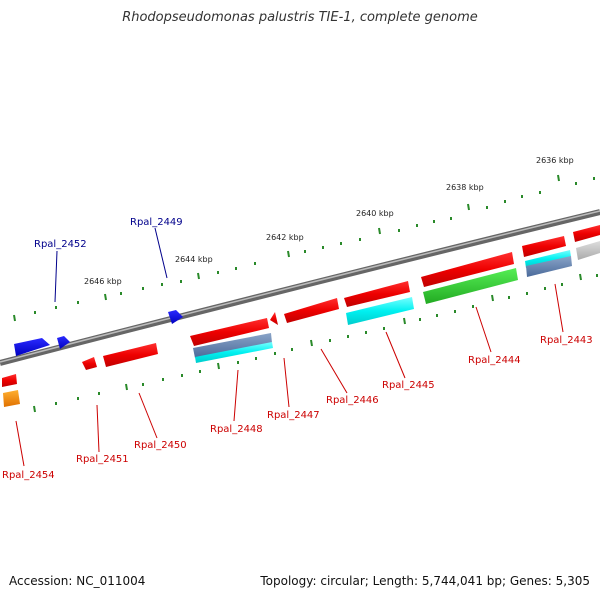  I want to click on gene-label-rpal-2454: Rpal_2454, so click(28, 475).